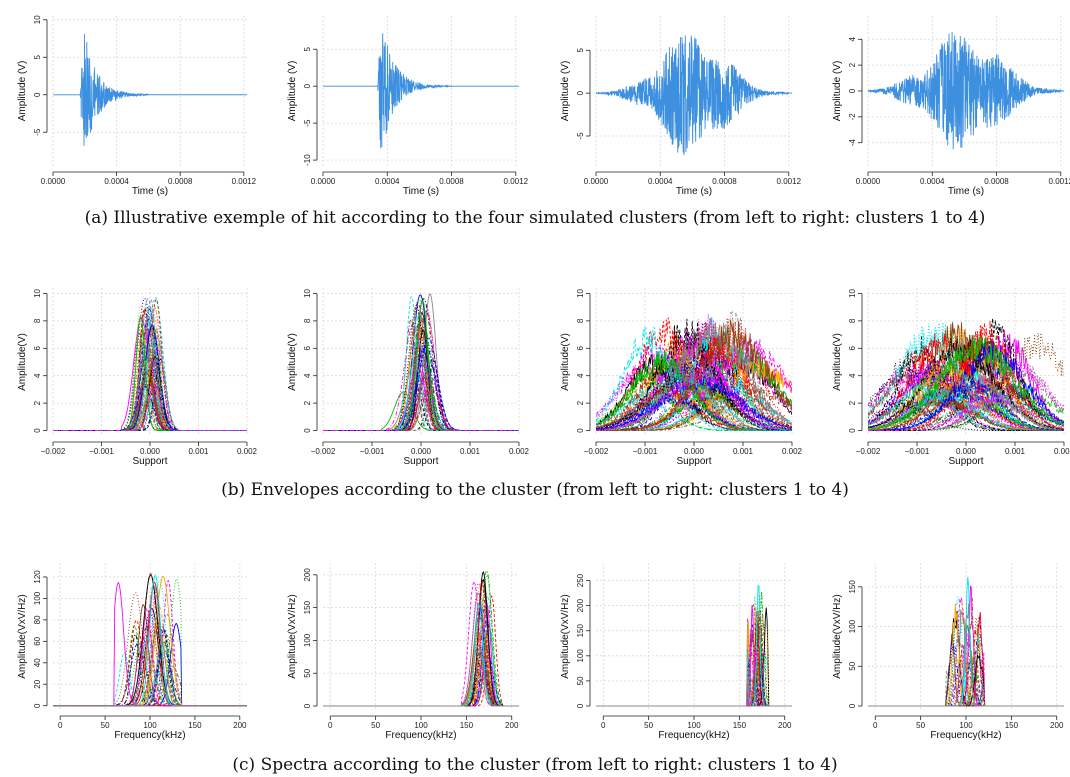 This screenshot has width=1070, height=777. I want to click on y-tick-label: 6, so click(580, 348).